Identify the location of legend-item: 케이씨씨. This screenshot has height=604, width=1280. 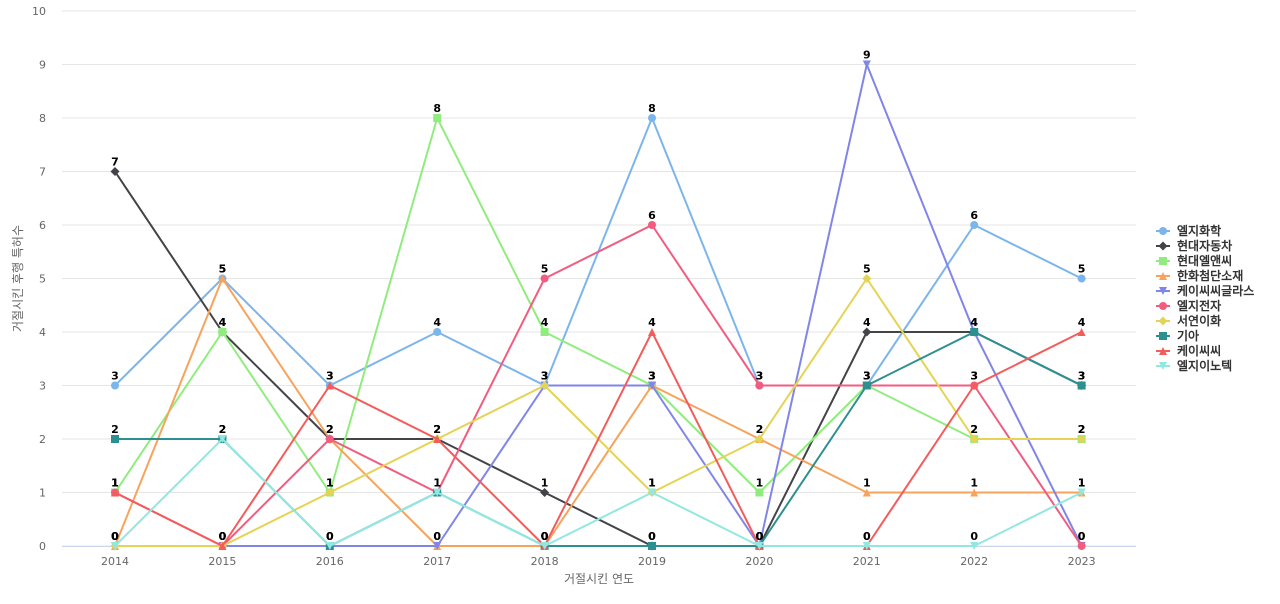
(1188, 350).